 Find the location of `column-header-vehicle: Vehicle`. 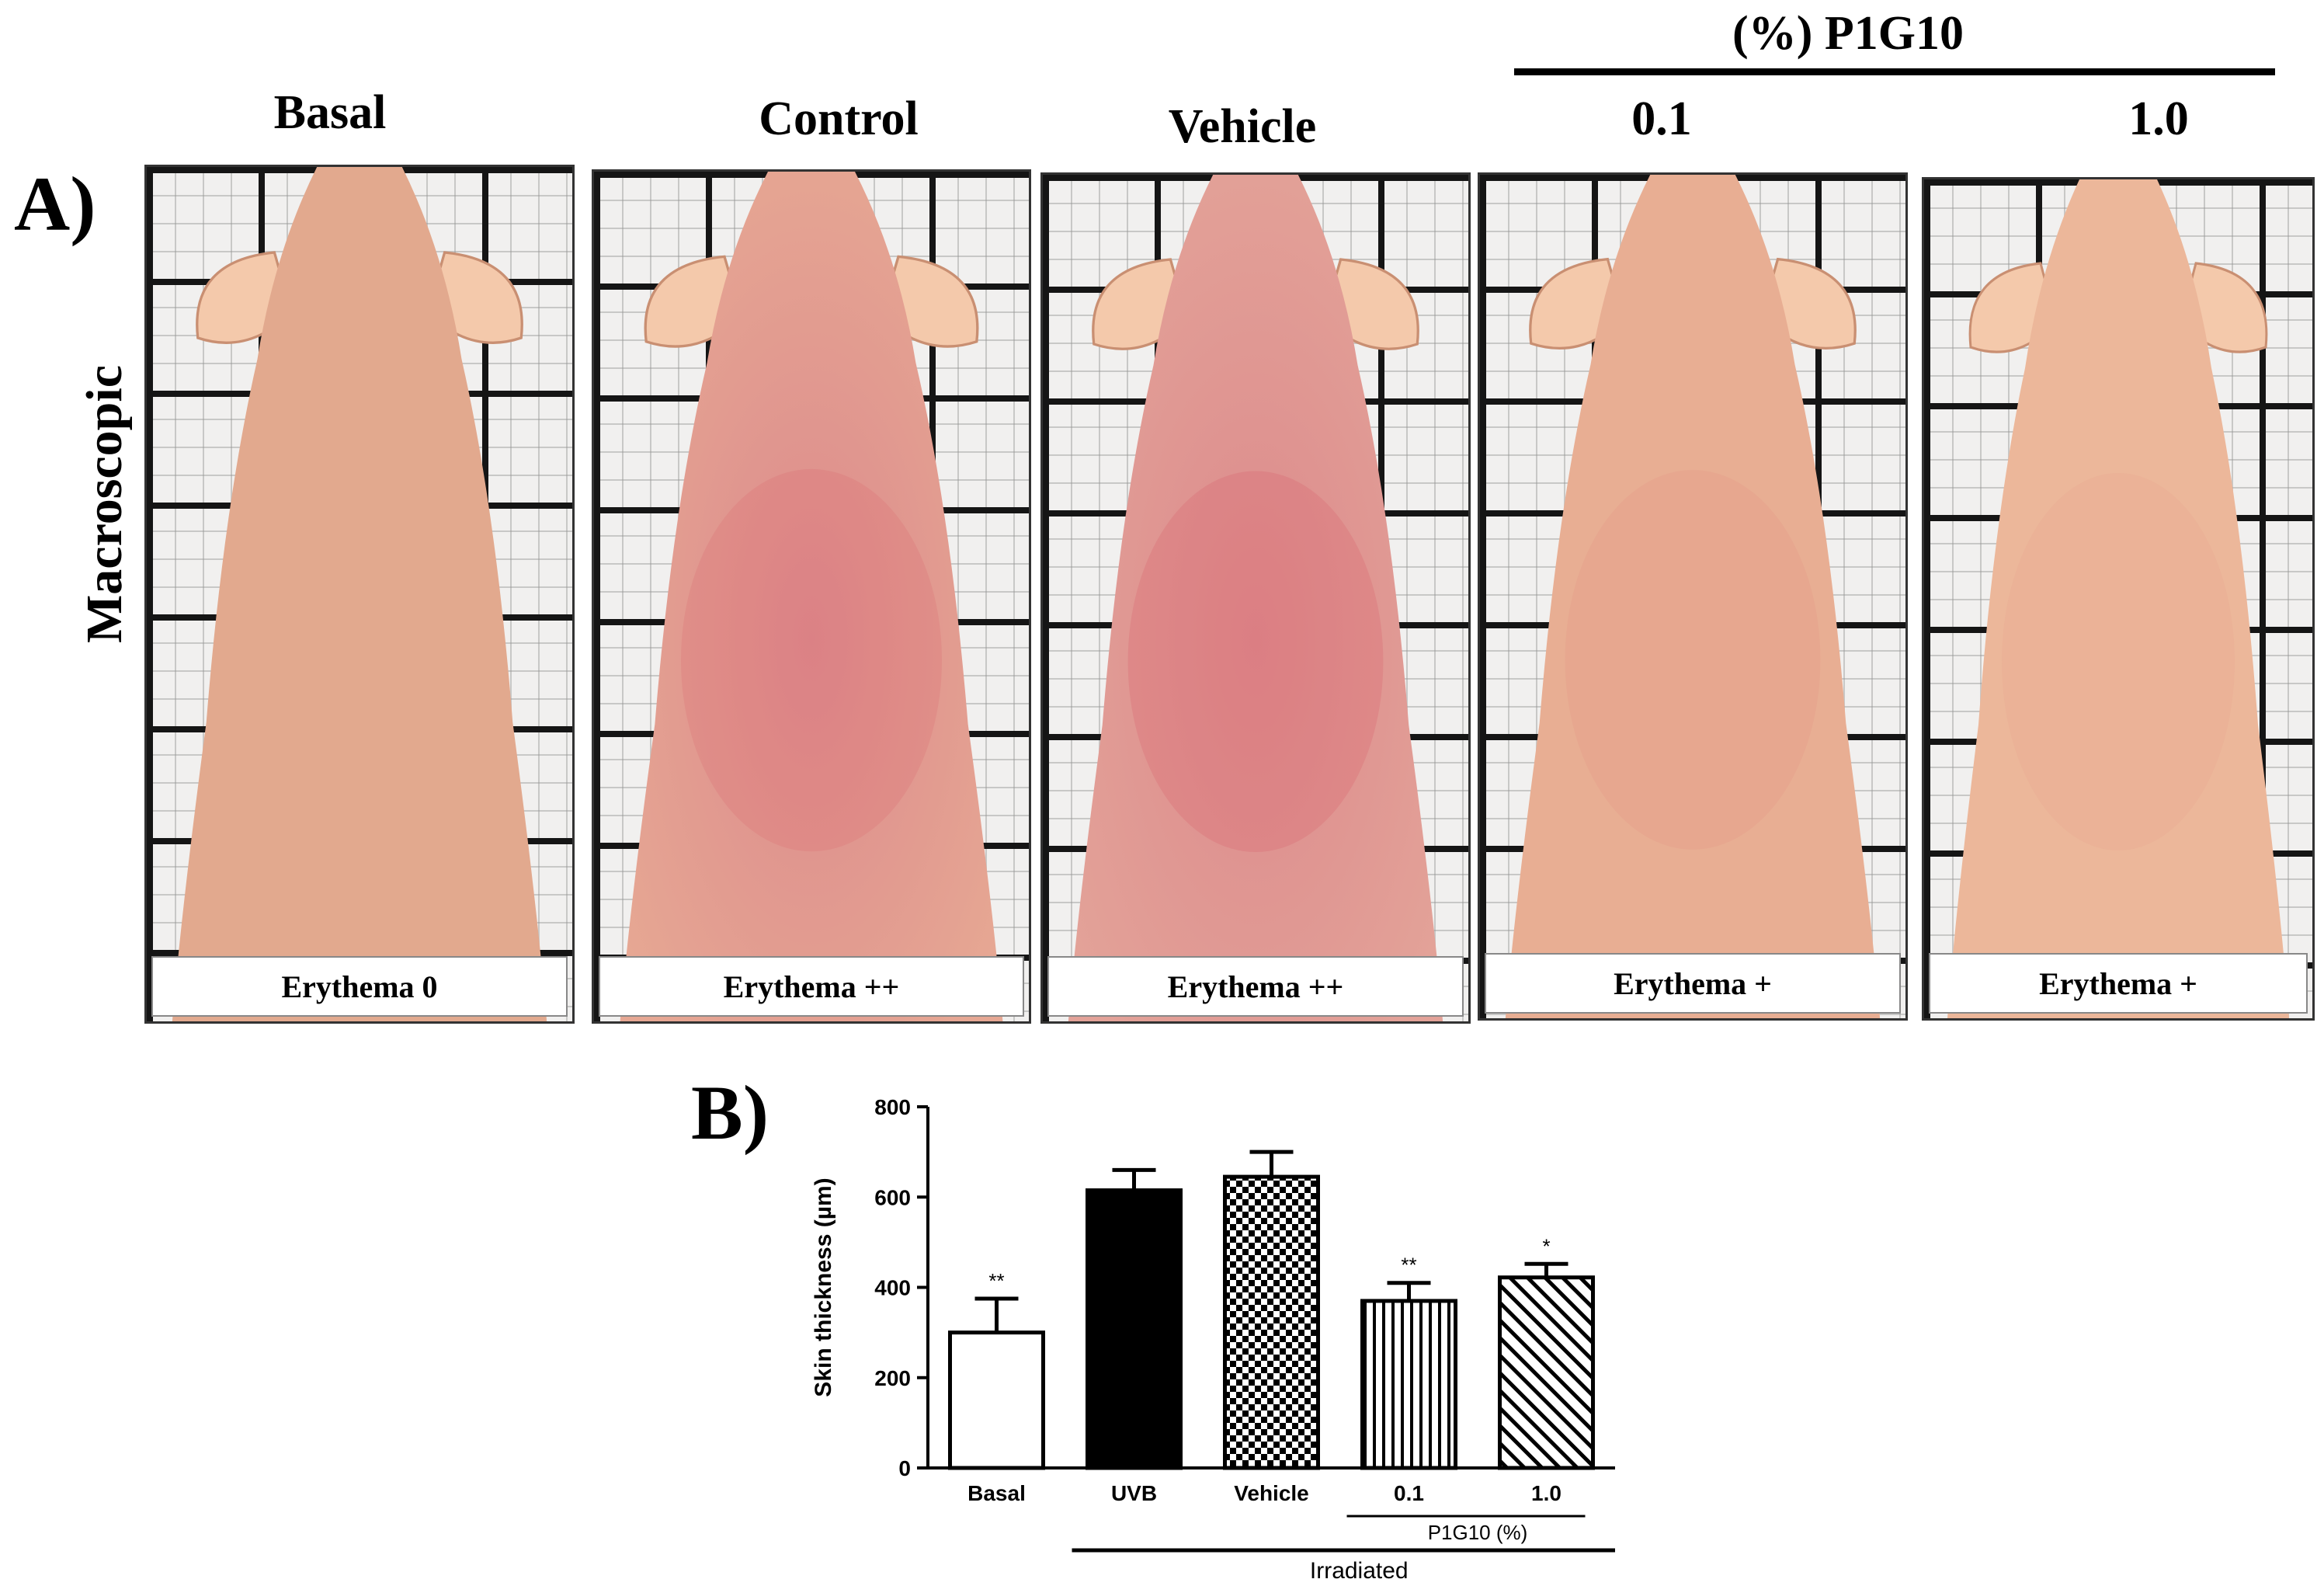

column-header-vehicle: Vehicle is located at coordinates (1242, 126).